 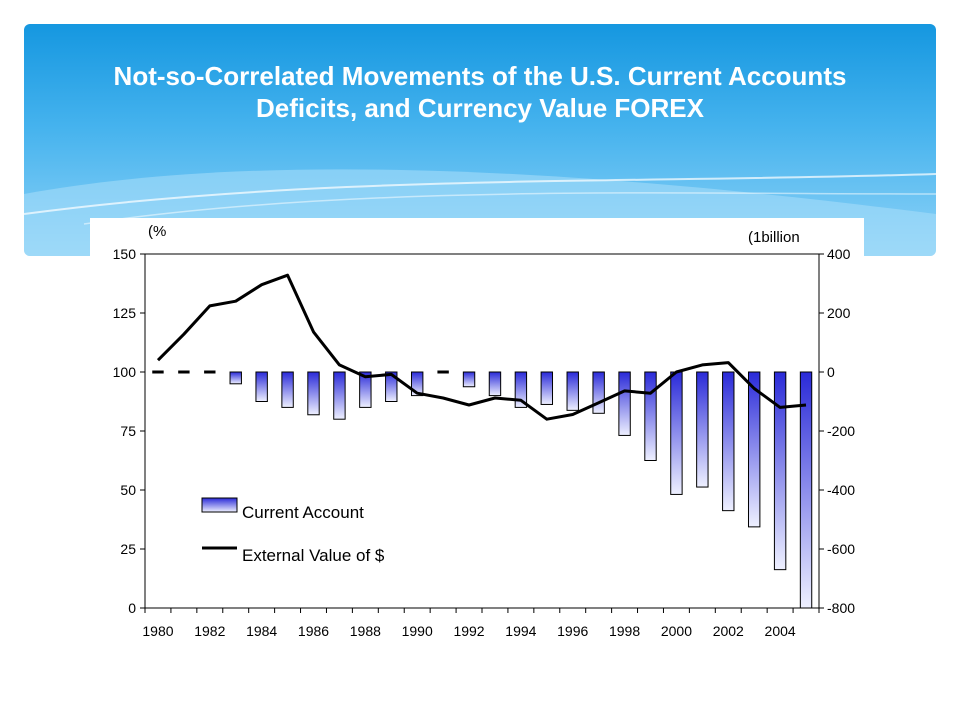 I want to click on left-axis: 150 125 100 75 50 25 0, so click(x=129, y=431).